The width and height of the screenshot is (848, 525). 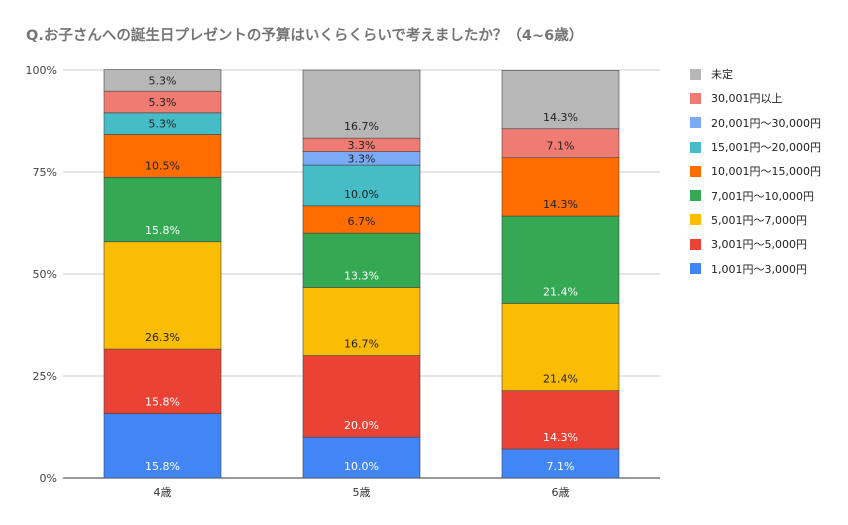 What do you see at coordinates (755, 74) in the screenshot?
I see `legend-item: 未定` at bounding box center [755, 74].